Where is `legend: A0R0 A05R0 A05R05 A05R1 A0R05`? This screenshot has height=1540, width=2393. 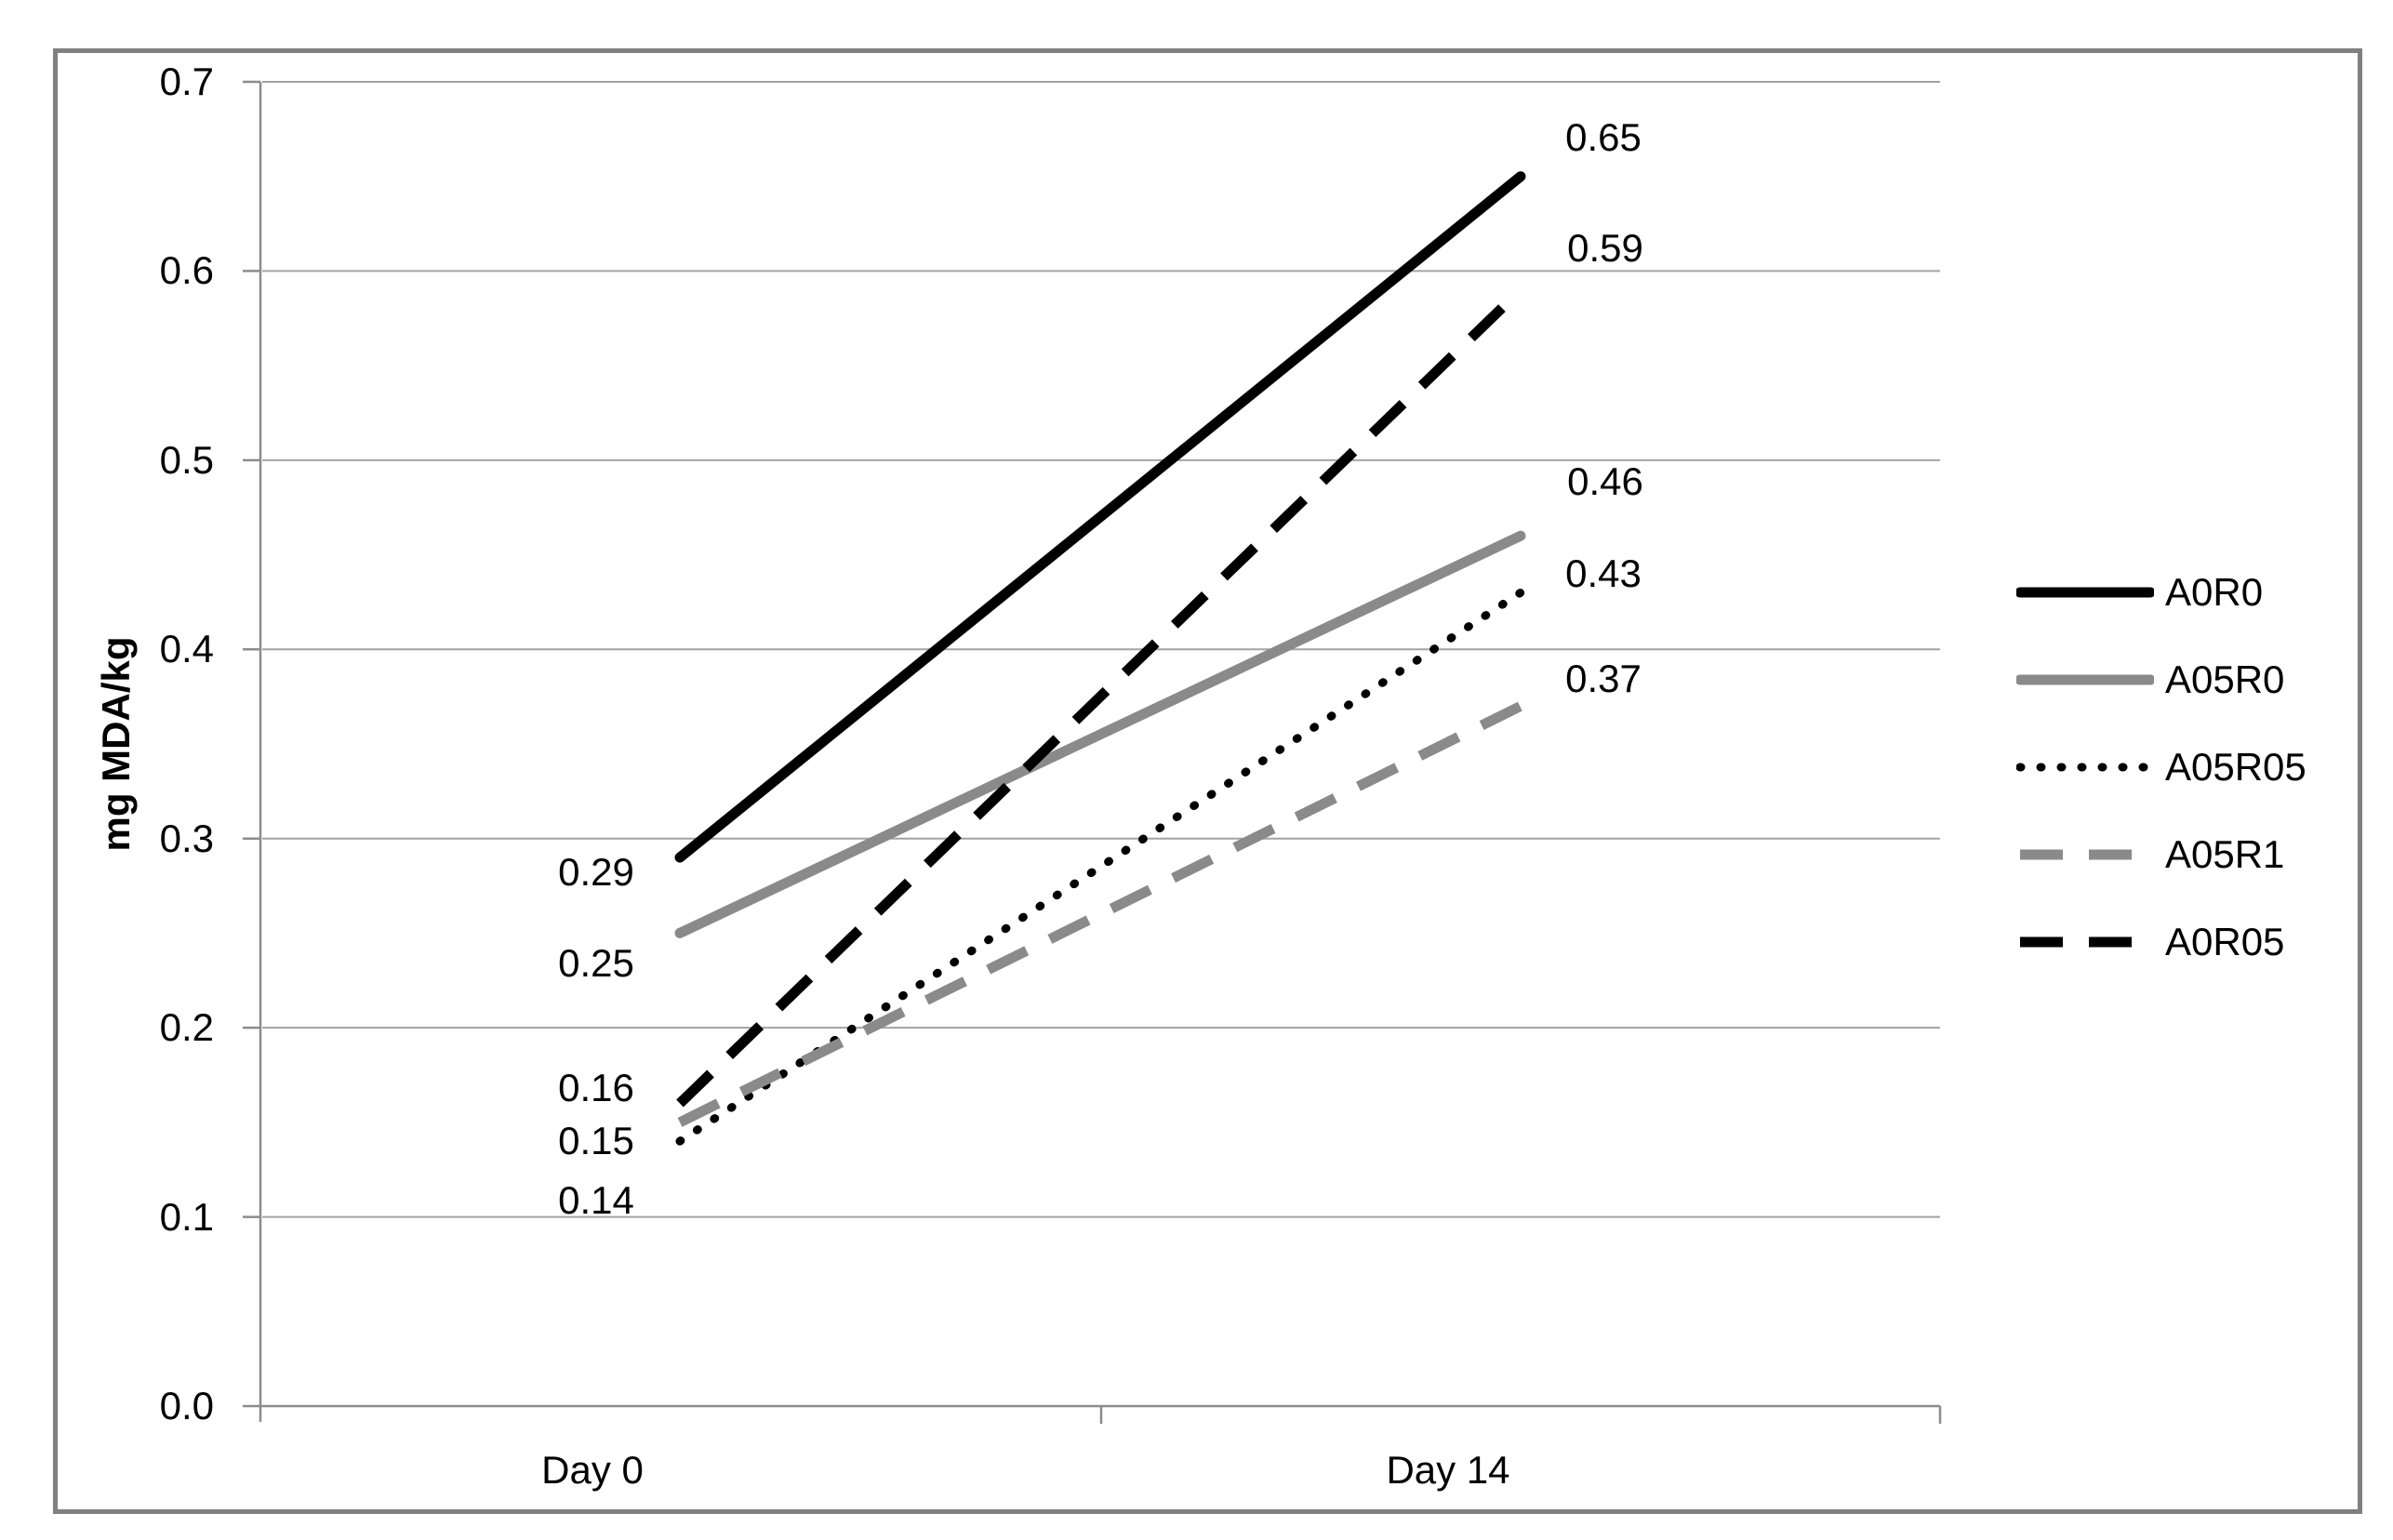
legend: A0R0 A05R0 A05R05 A05R1 A0R05 is located at coordinates (2162, 767).